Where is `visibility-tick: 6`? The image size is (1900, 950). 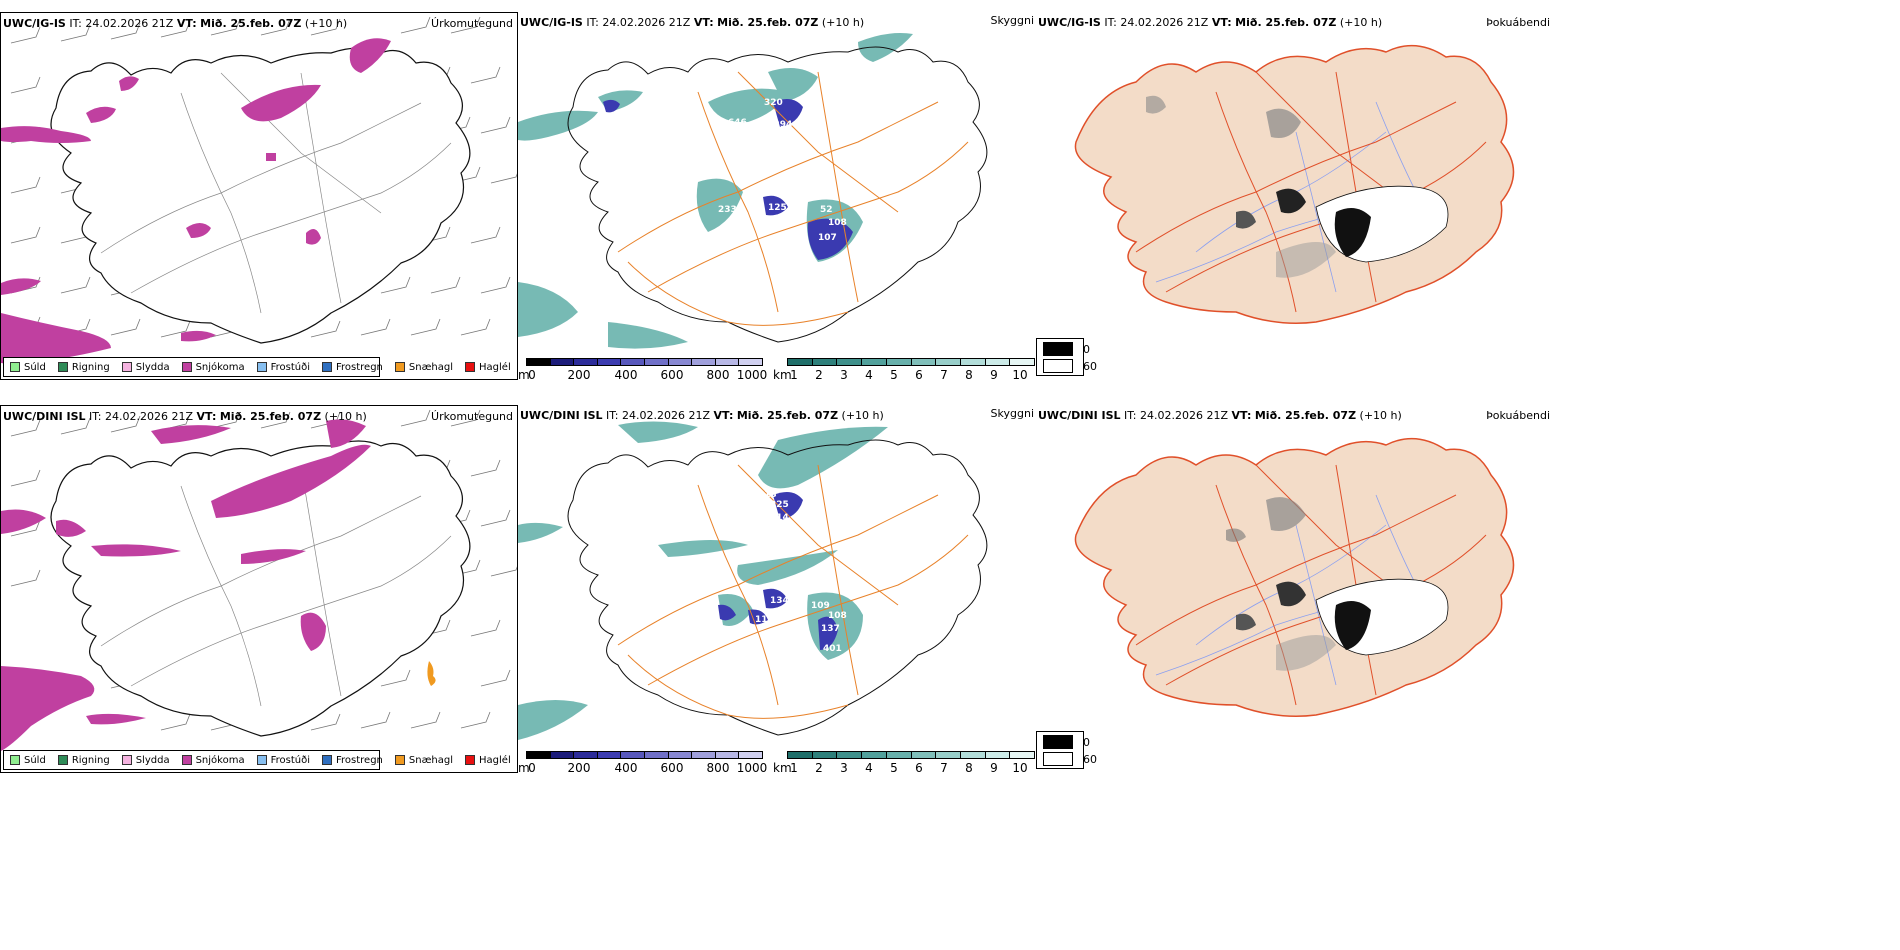 visibility-tick: 6 is located at coordinates (919, 374).